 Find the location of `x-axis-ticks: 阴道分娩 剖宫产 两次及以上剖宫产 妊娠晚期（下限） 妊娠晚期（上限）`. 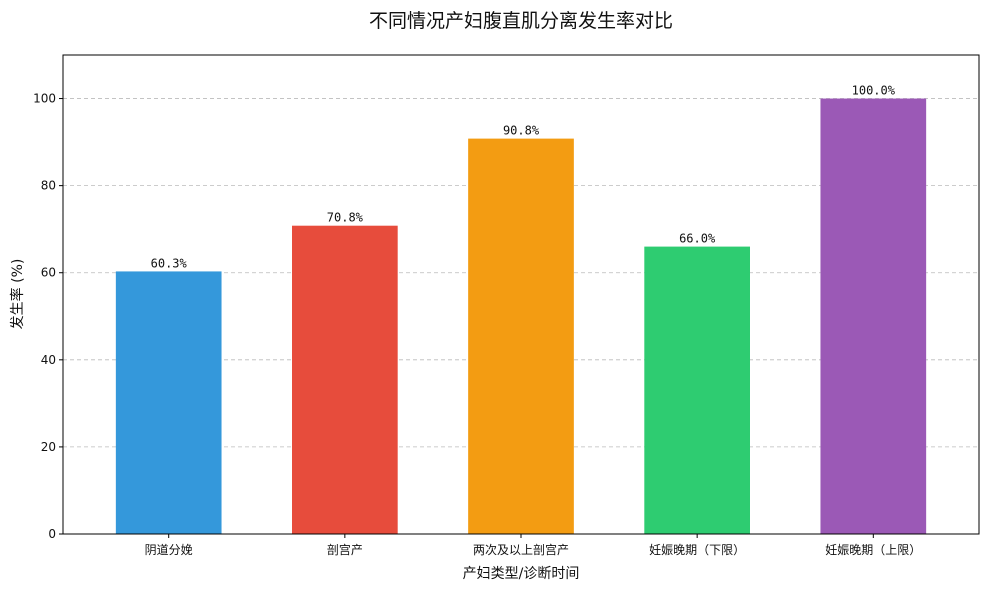

x-axis-ticks: 阴道分娩 剖宫产 两次及以上剖宫产 妊娠晚期（下限） 妊娠晚期（上限） is located at coordinates (533, 545).